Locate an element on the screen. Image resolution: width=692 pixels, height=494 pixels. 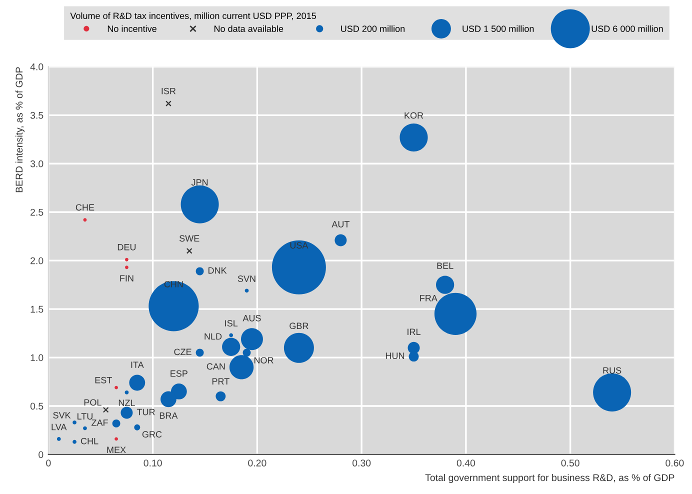
y-tick-label: 3.5 is located at coordinates (37, 115).